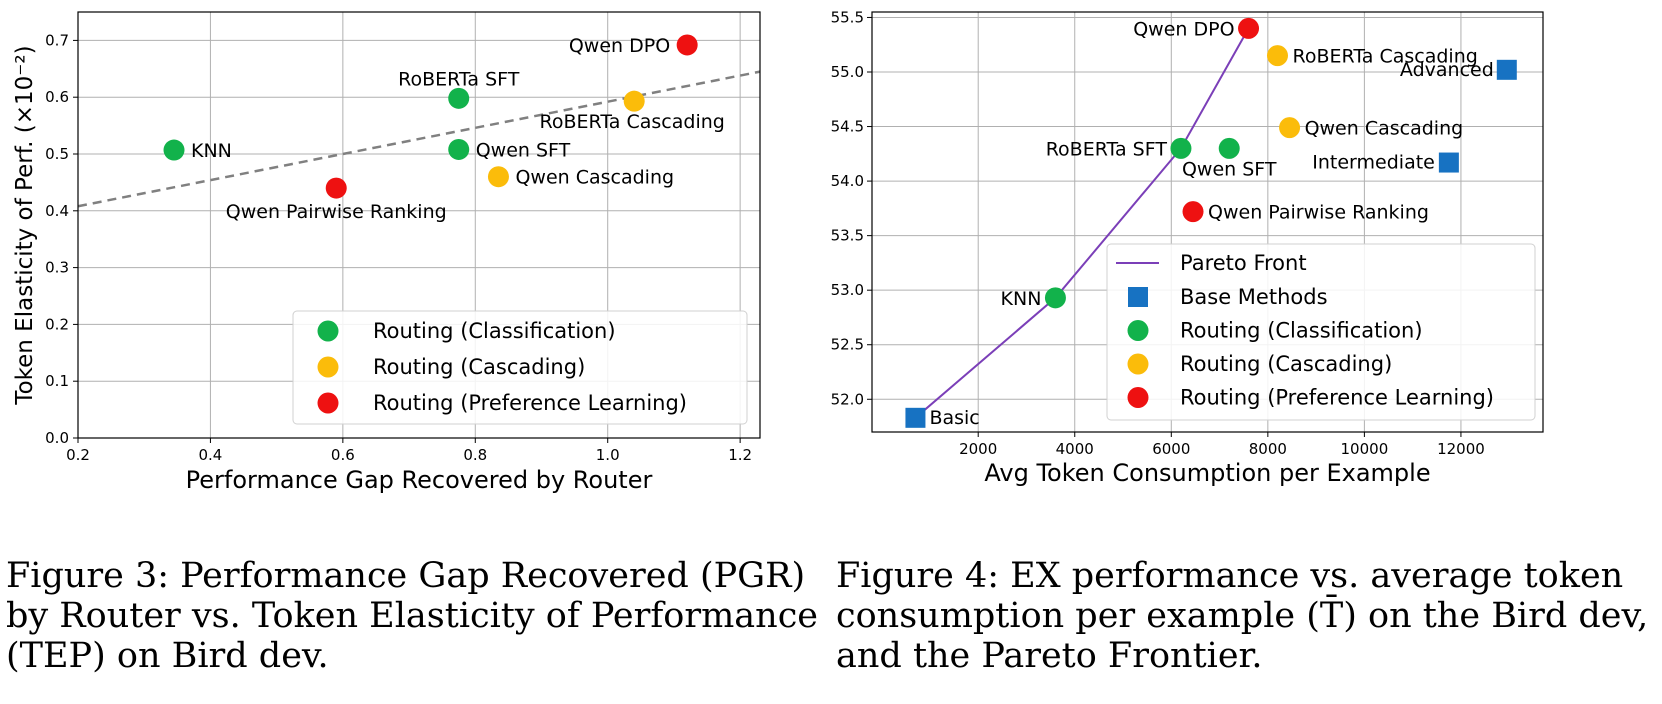 Image resolution: width=1662 pixels, height=704 pixels. Describe the element at coordinates (210, 455) in the screenshot. I see `x-tick-label: 0.4` at that location.